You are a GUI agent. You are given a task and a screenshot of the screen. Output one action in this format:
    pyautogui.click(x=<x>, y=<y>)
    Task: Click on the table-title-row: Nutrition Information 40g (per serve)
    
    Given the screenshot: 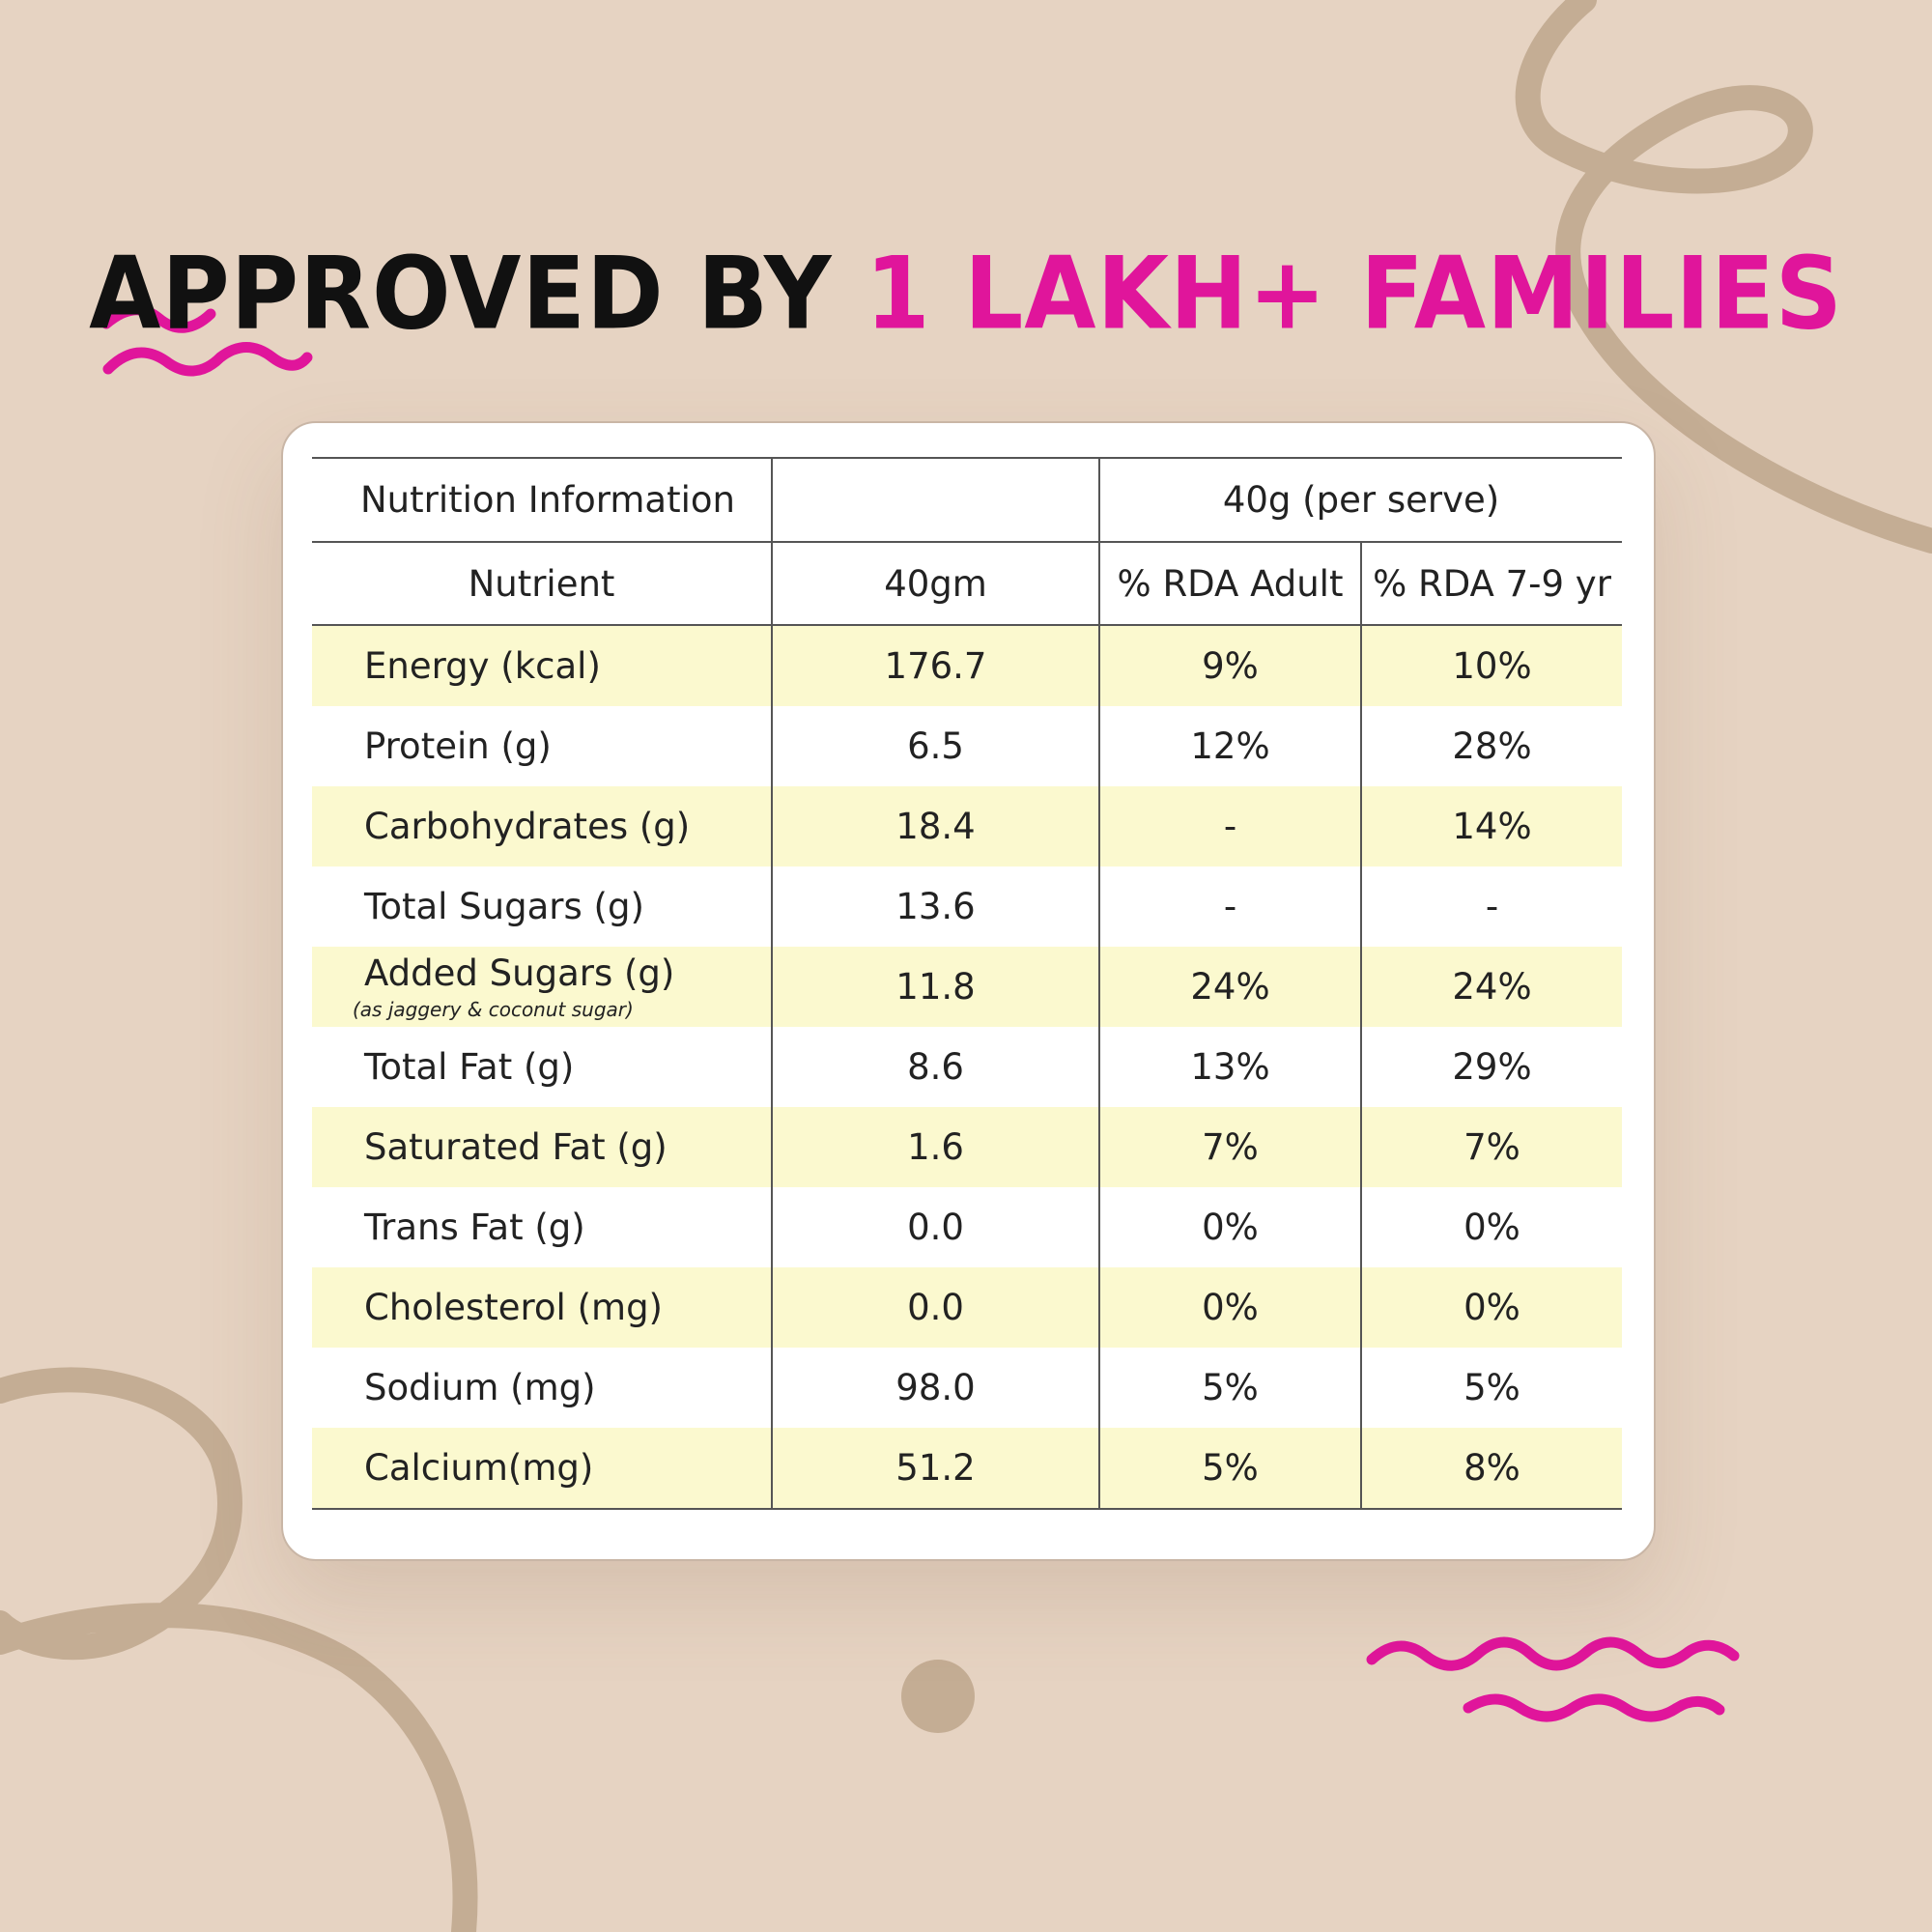 What is the action you would take?
    pyautogui.click(x=967, y=500)
    